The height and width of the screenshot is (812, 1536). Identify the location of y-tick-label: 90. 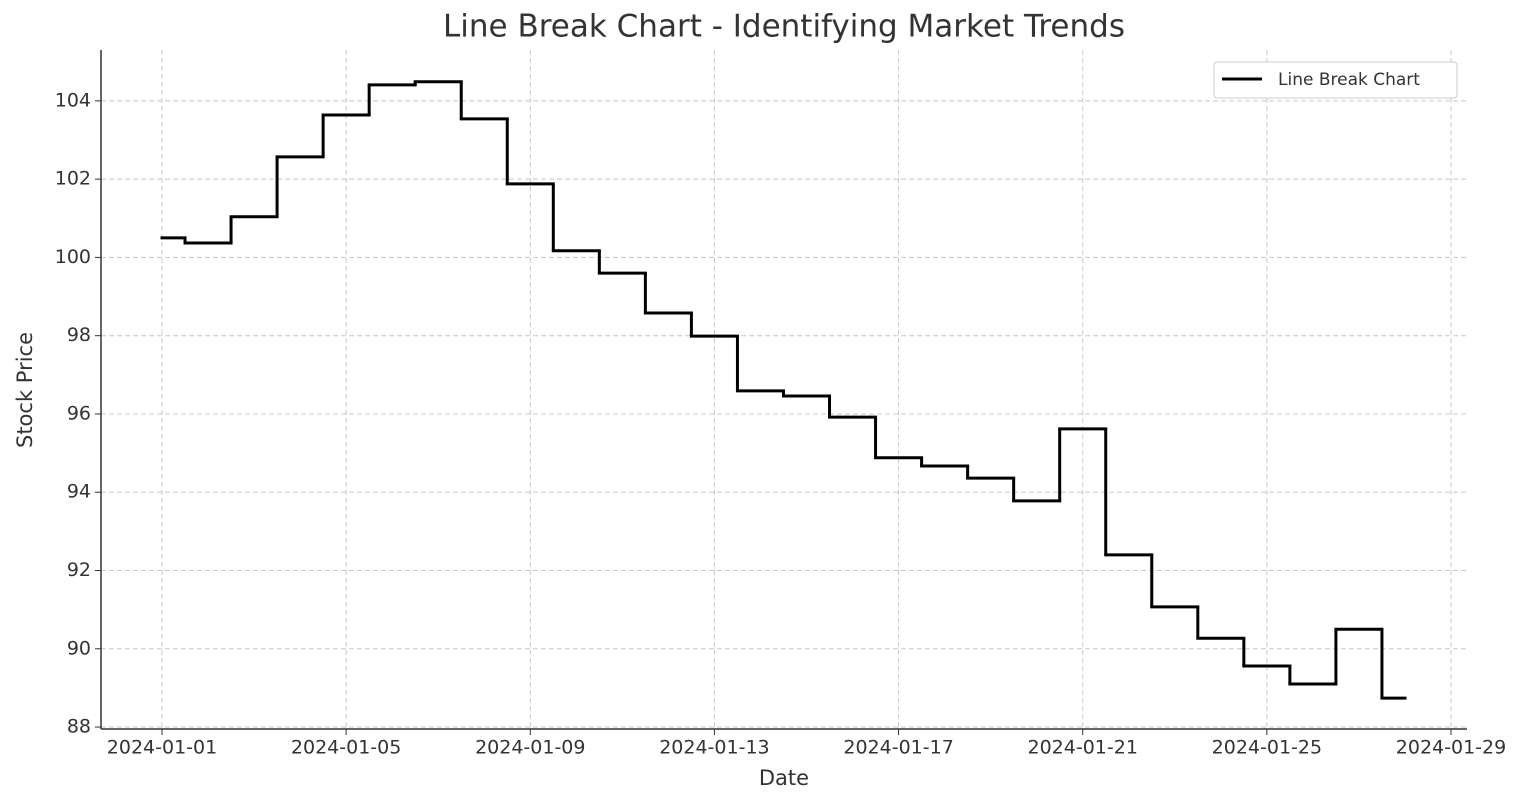
(79, 648).